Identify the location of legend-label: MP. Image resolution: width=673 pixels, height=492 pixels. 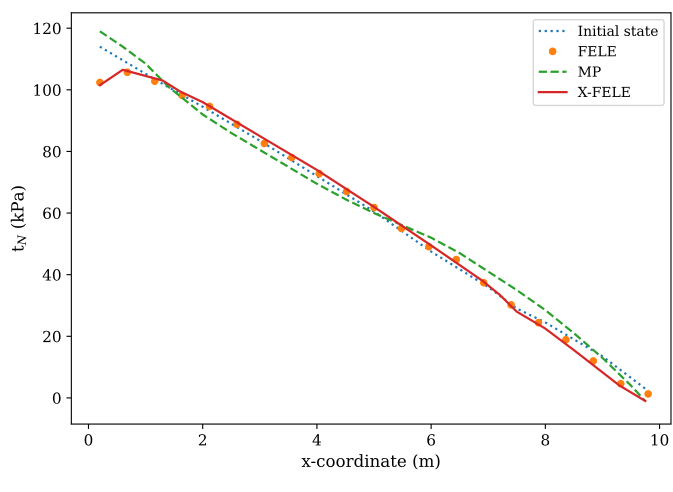
(589, 71).